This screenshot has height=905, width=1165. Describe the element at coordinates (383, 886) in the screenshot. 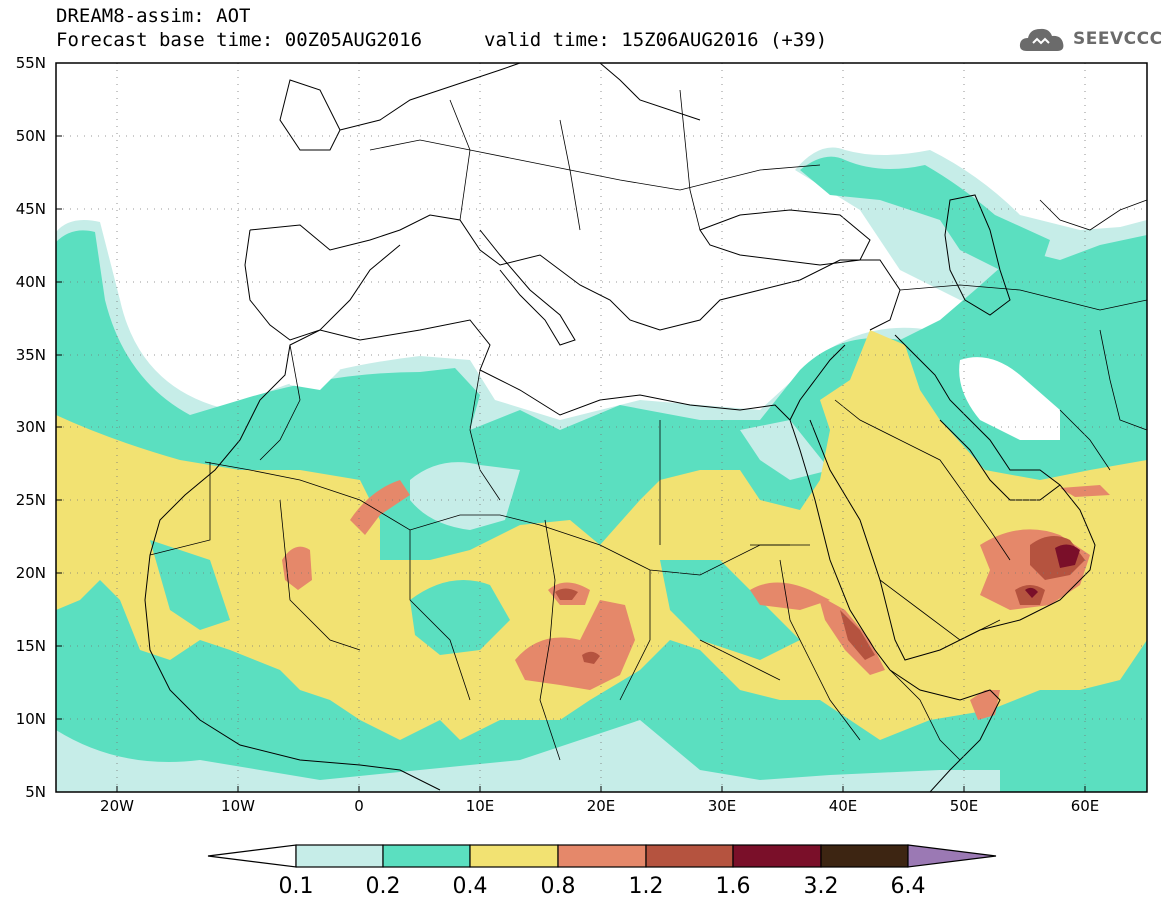

I see `colorbar-label: 0.2` at that location.